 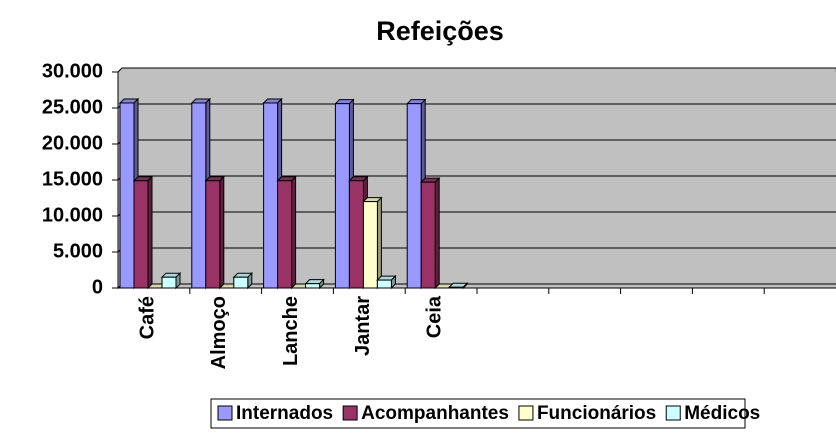 What do you see at coordinates (219, 332) in the screenshot?
I see `x-tick-label: Almoço` at bounding box center [219, 332].